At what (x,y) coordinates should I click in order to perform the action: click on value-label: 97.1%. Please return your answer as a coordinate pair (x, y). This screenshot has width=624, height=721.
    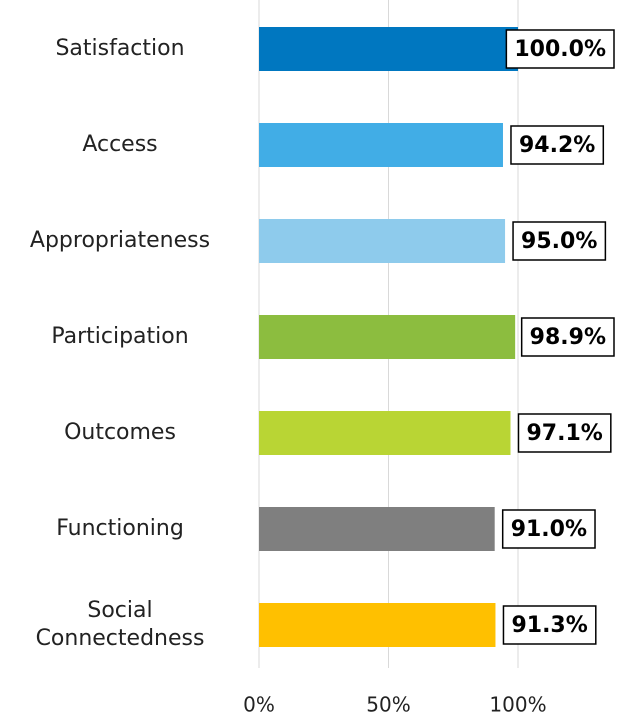
    Looking at the image, I should click on (564, 433).